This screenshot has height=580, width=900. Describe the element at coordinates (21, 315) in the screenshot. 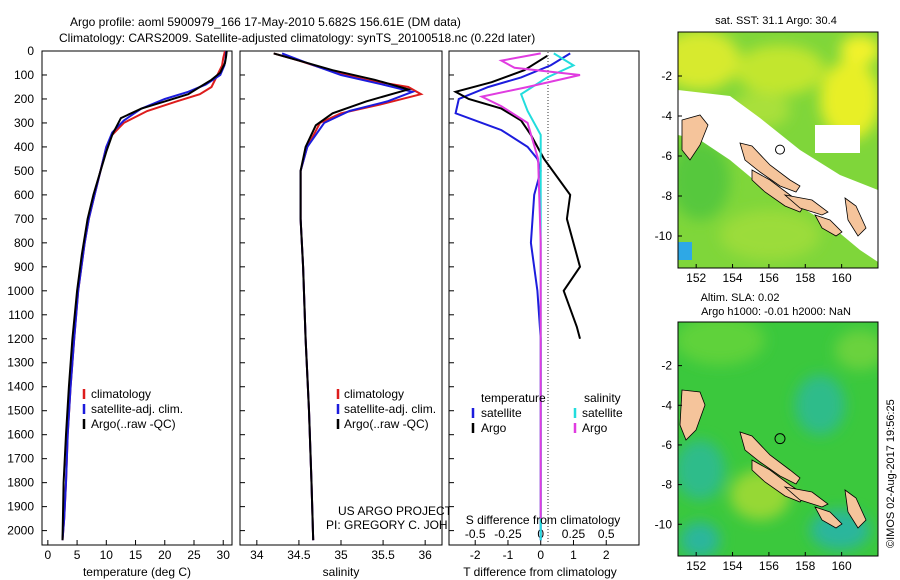

I see `depth-ytick-label: 1100` at that location.